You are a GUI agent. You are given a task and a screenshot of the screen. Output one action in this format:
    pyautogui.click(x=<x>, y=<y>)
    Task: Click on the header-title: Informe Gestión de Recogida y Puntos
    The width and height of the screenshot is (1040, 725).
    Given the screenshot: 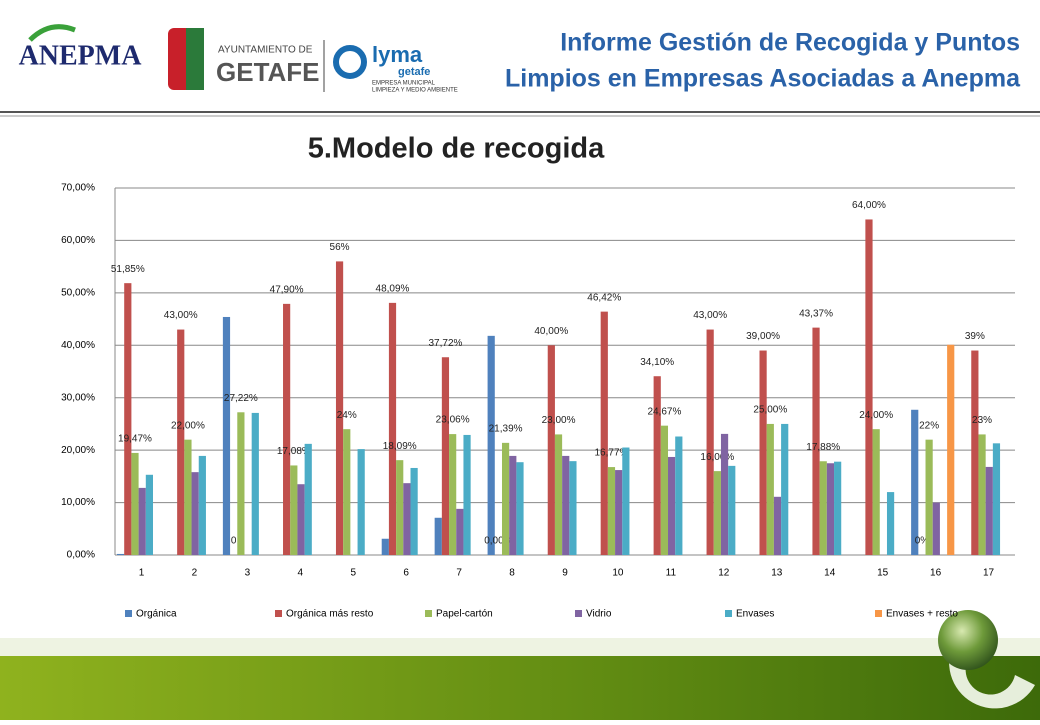 What is the action you would take?
    pyautogui.click(x=790, y=43)
    